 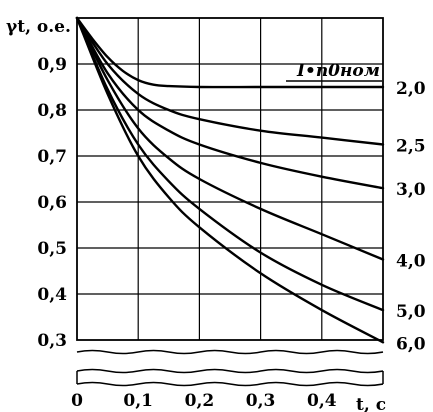 I want to click on axis-break-marks, so click(x=230, y=368).